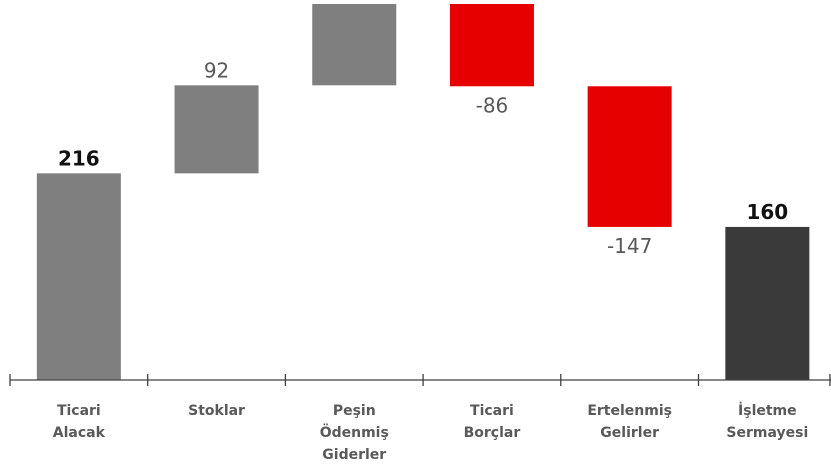 This screenshot has height=476, width=831. Describe the element at coordinates (354, 0) in the screenshot. I see `value-label-3: 85` at that location.